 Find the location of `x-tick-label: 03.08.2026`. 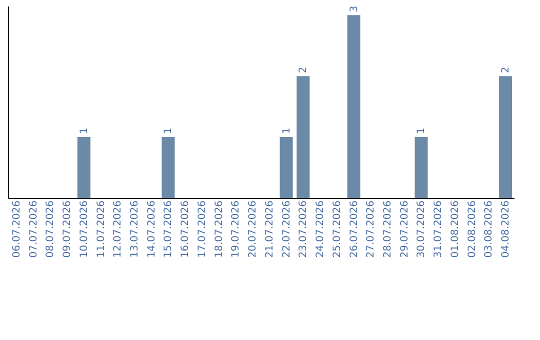

x-tick-label: 03.08.2026 is located at coordinates (489, 229).